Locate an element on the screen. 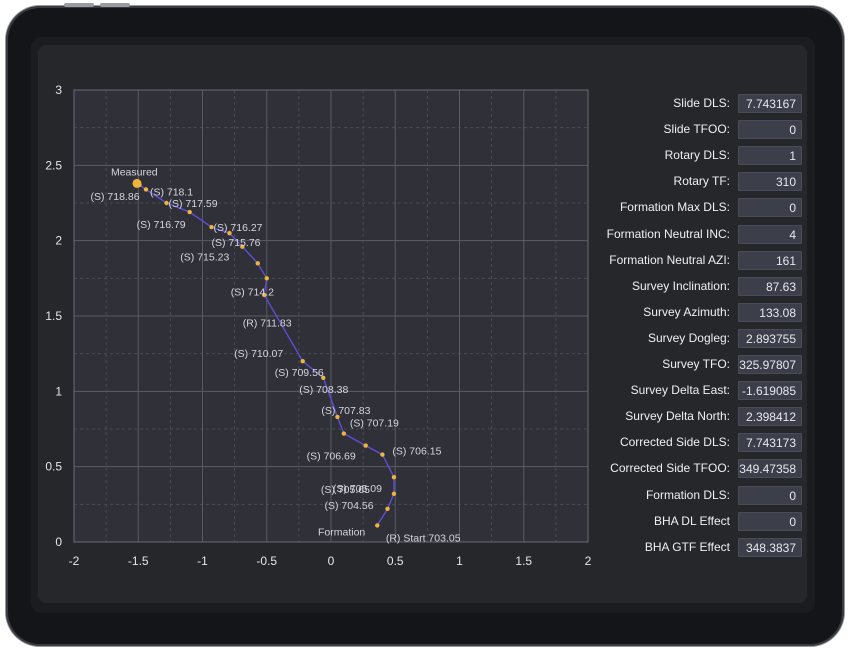  point-label: (S) 709.56 is located at coordinates (299, 373).